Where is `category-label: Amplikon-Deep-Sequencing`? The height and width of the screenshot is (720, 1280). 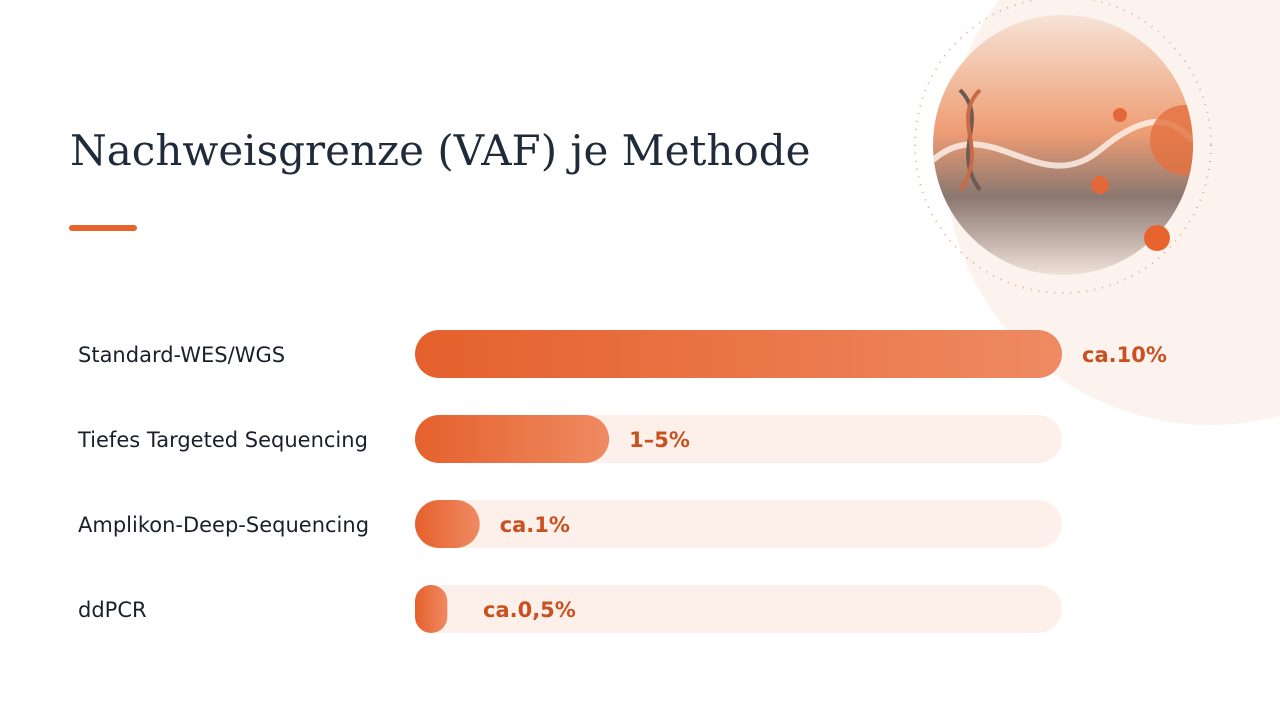 category-label: Amplikon-Deep-Sequencing is located at coordinates (223, 525).